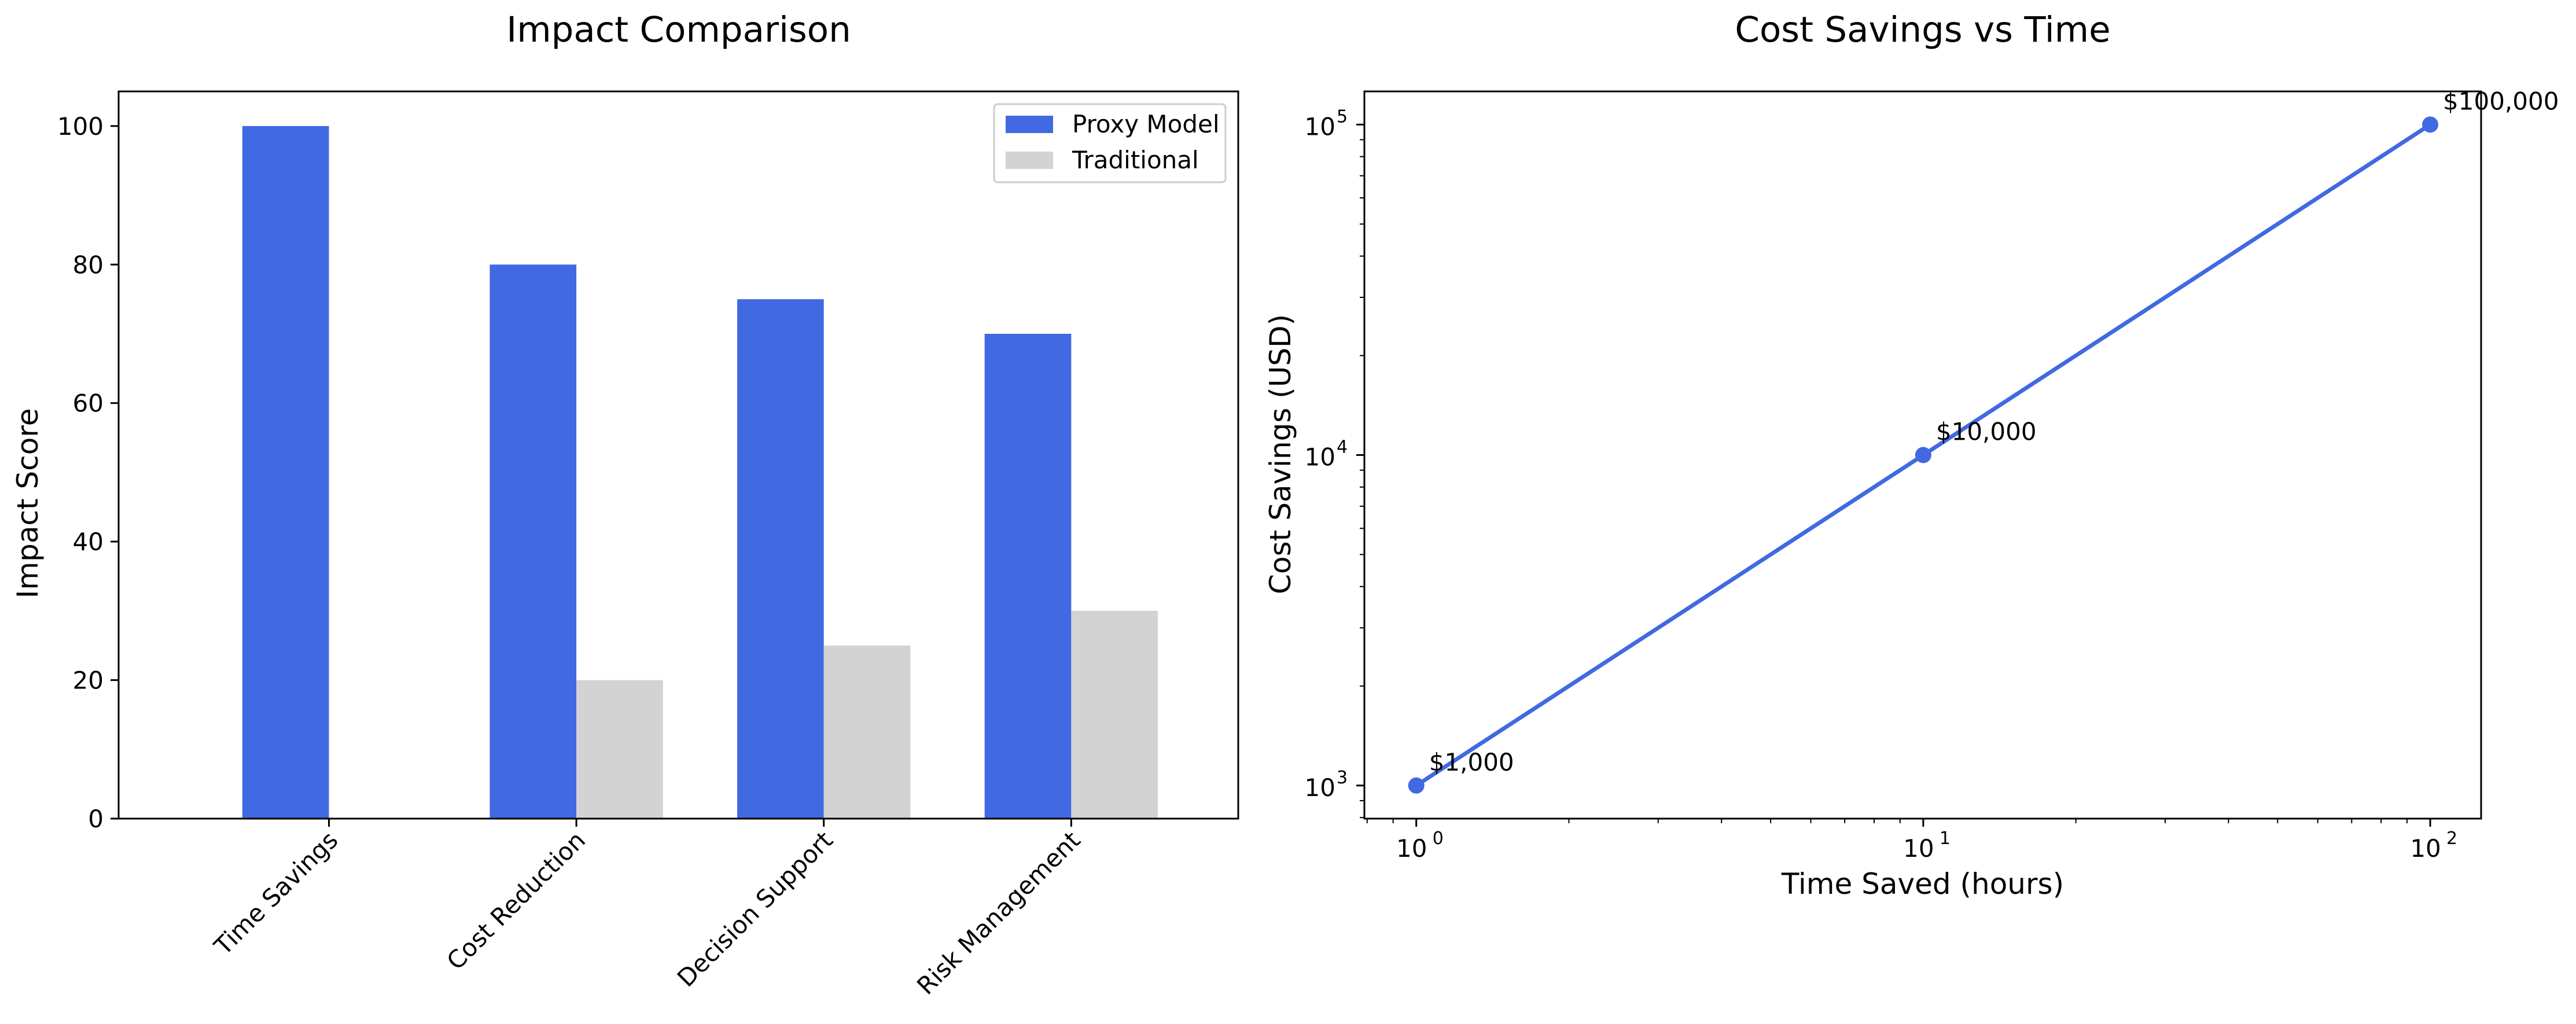 The width and height of the screenshot is (2576, 1024). What do you see at coordinates (1922, 884) in the screenshot?
I see `line-chart-xlabel: Time Saved (hours)` at bounding box center [1922, 884].